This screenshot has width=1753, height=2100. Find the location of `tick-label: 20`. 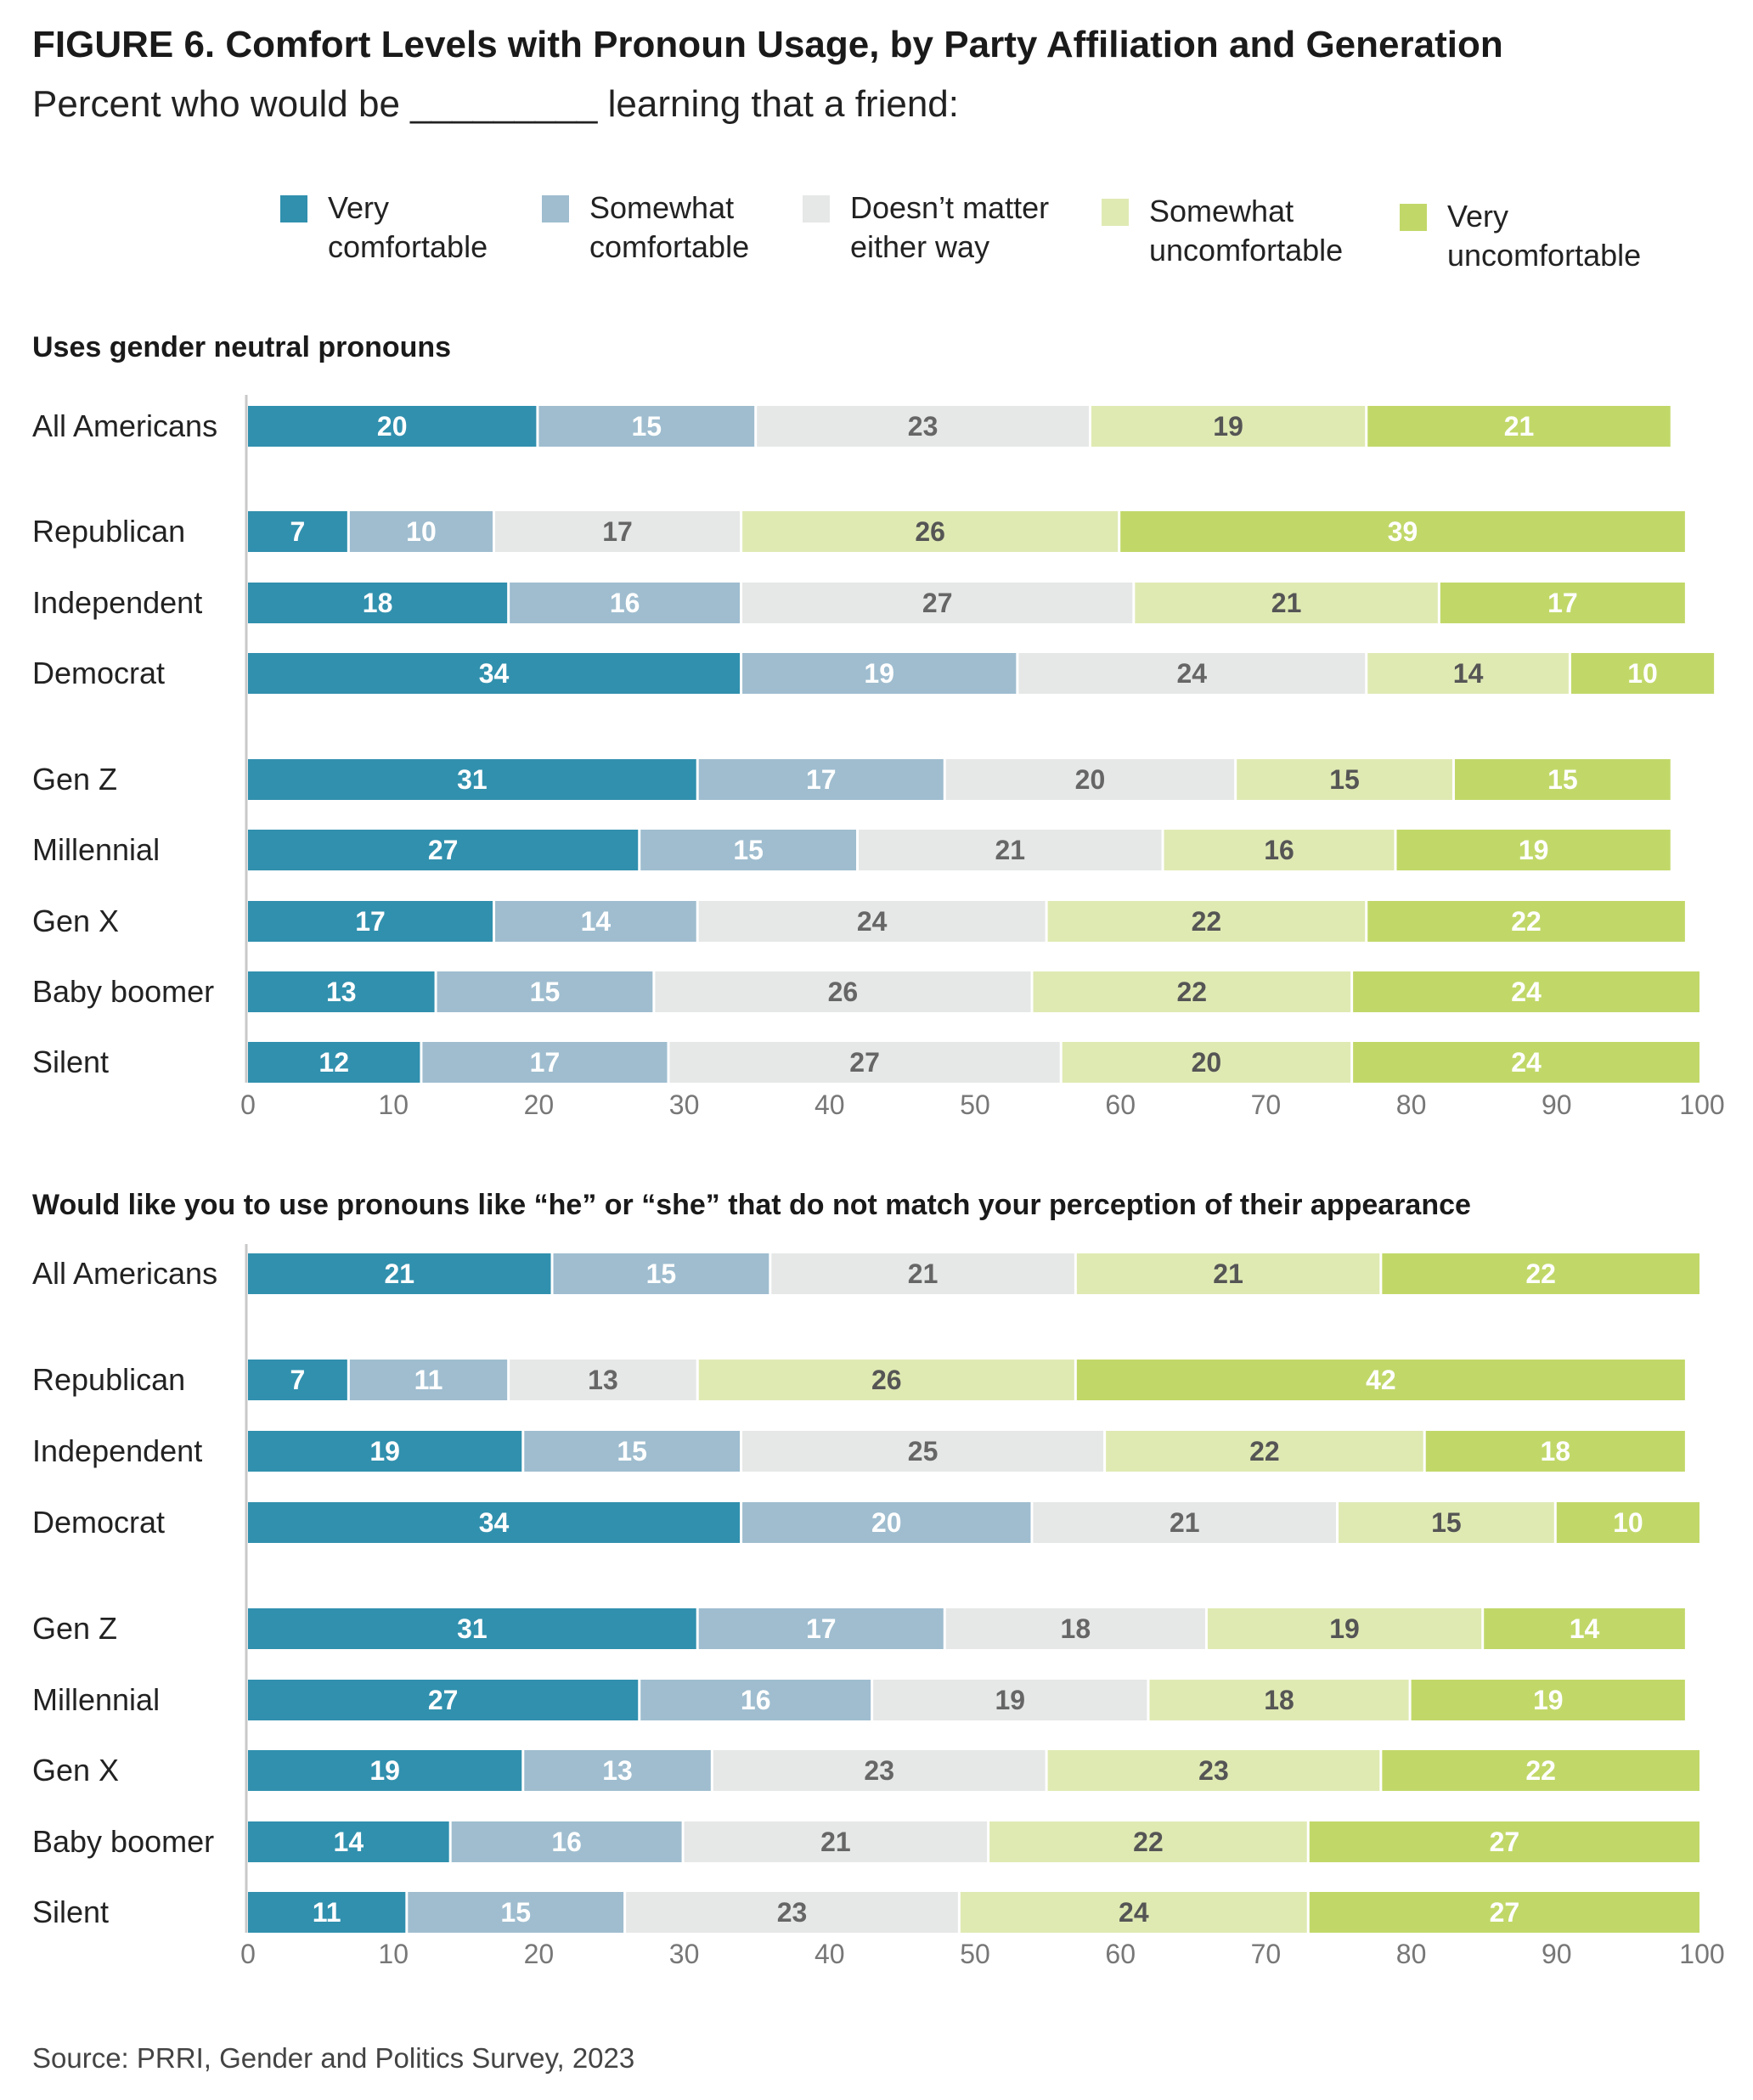

tick-label: 20 is located at coordinates (539, 1104).